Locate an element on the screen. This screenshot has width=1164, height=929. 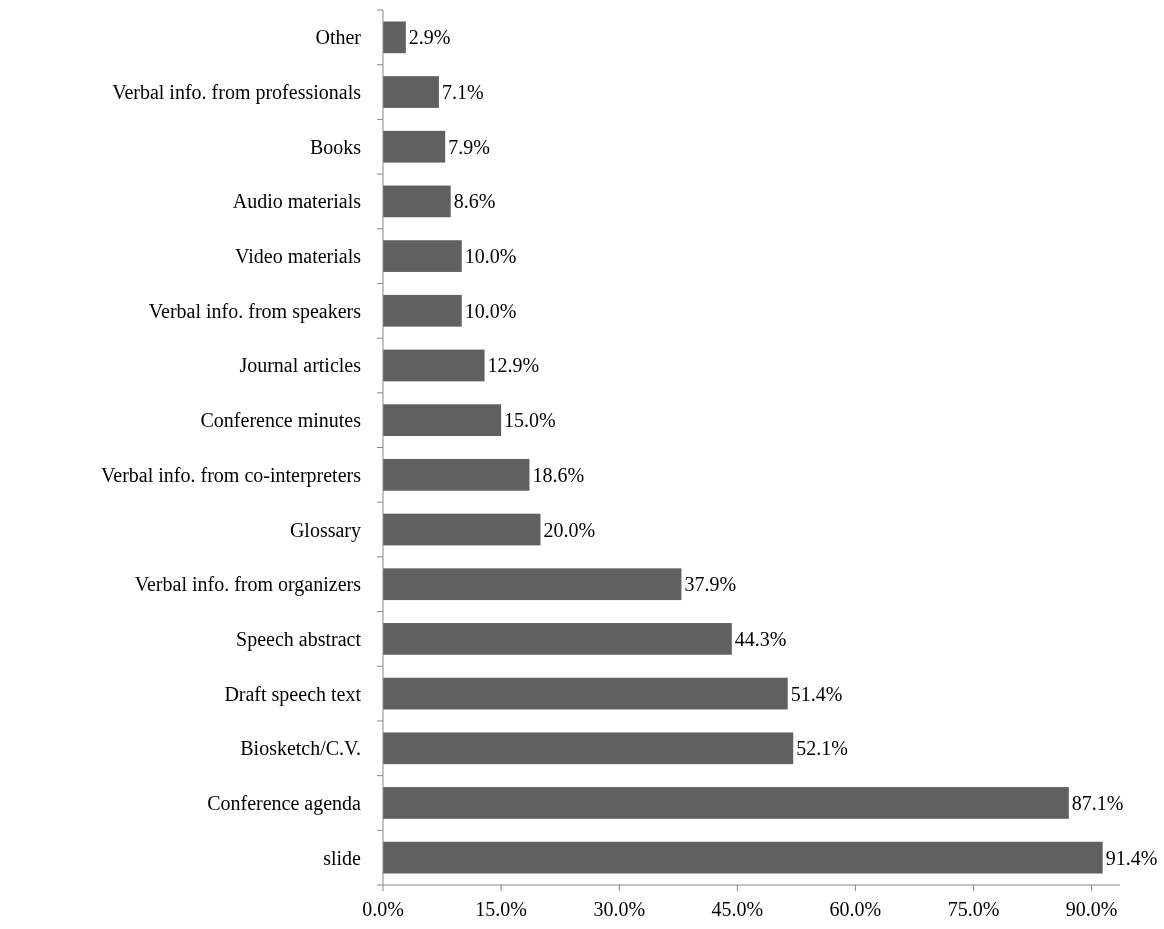
data-label: 20.0% is located at coordinates (569, 529).